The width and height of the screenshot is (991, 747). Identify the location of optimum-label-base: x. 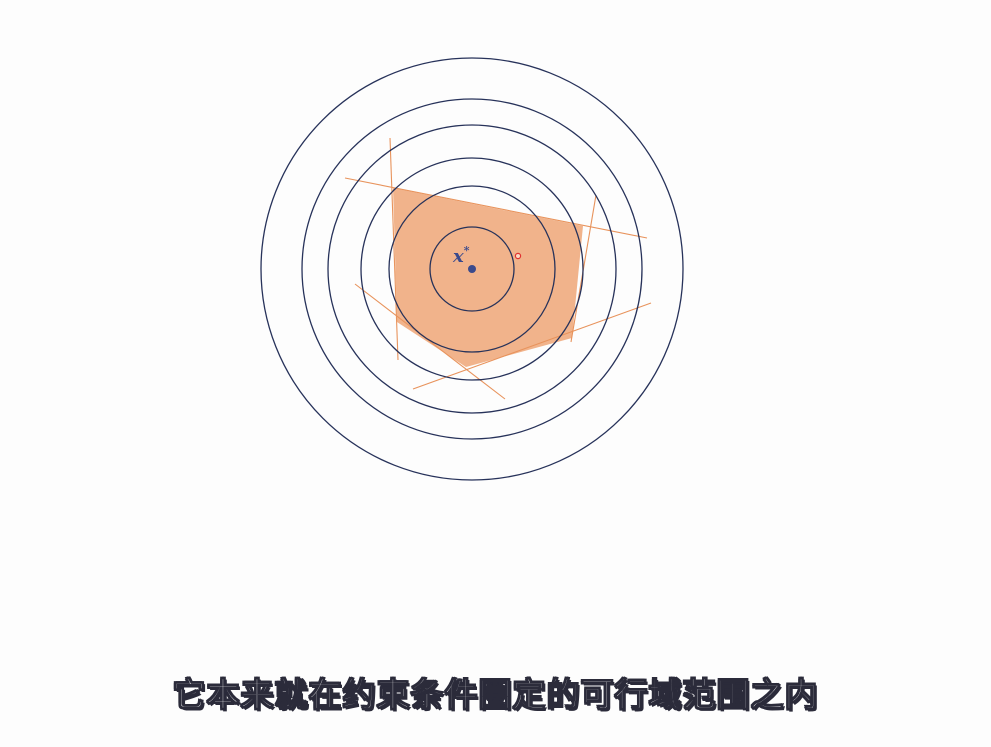
(458, 256).